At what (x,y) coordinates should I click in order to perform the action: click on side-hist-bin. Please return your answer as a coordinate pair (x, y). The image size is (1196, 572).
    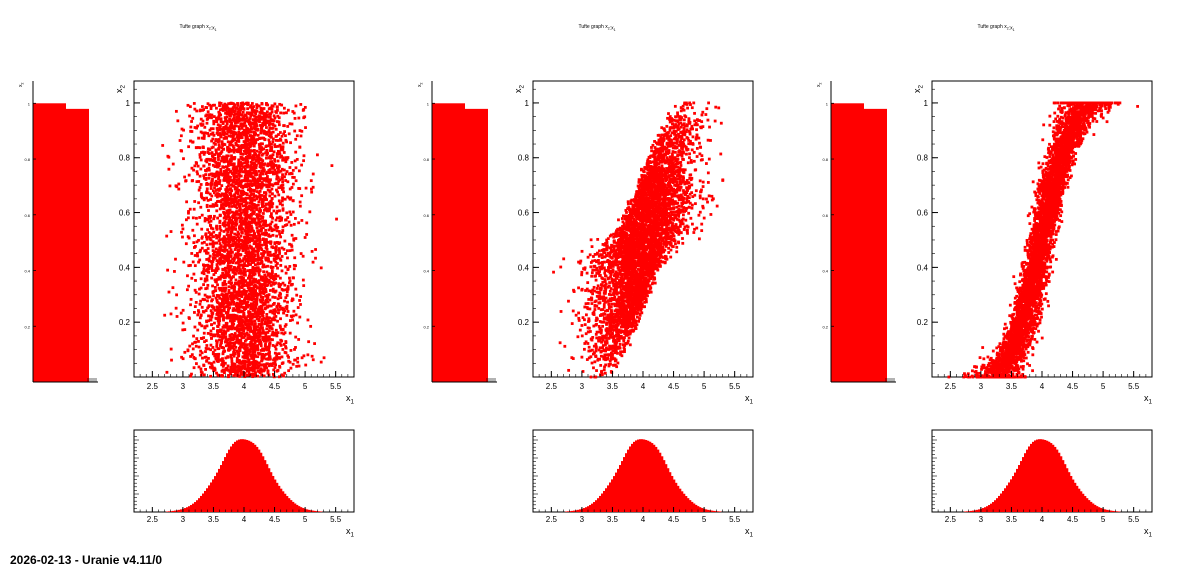
    Looking at the image, I should click on (49, 242).